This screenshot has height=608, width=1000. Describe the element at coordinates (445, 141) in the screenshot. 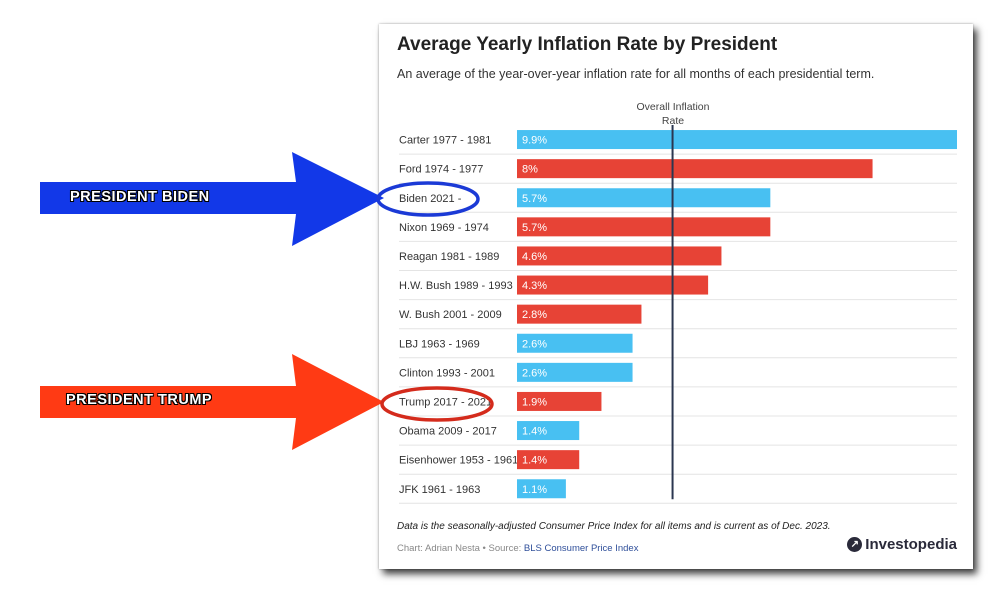

I see `category-label: Carter 1977 - 1981` at that location.